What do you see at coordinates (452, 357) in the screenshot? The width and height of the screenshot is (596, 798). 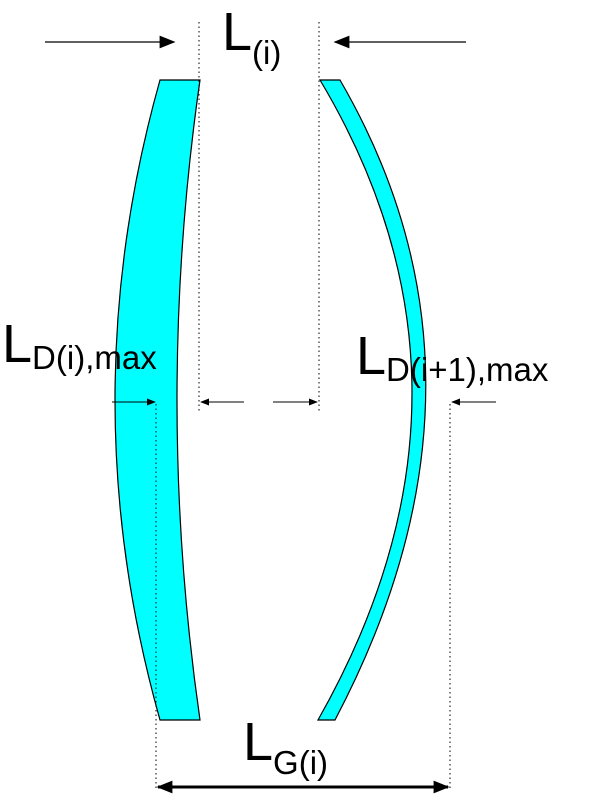 I see `label-L-D-i1-max: LD(i+1),max` at bounding box center [452, 357].